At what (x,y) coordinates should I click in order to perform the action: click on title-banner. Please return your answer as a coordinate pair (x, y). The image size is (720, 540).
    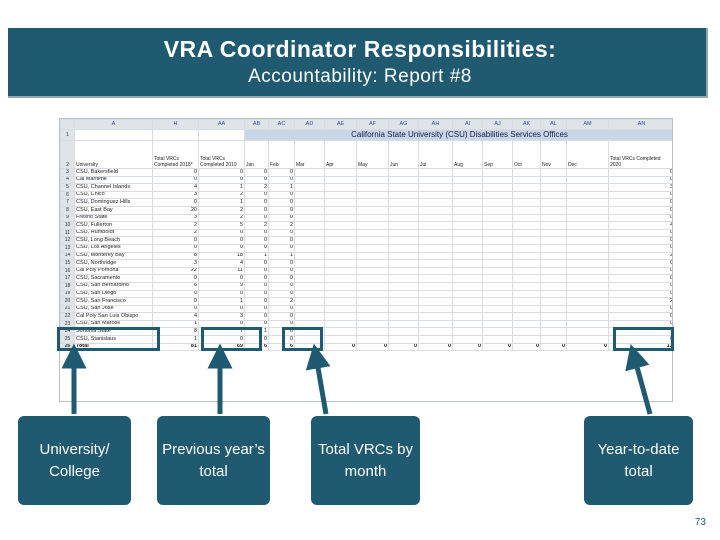
    Looking at the image, I should click on (358, 63).